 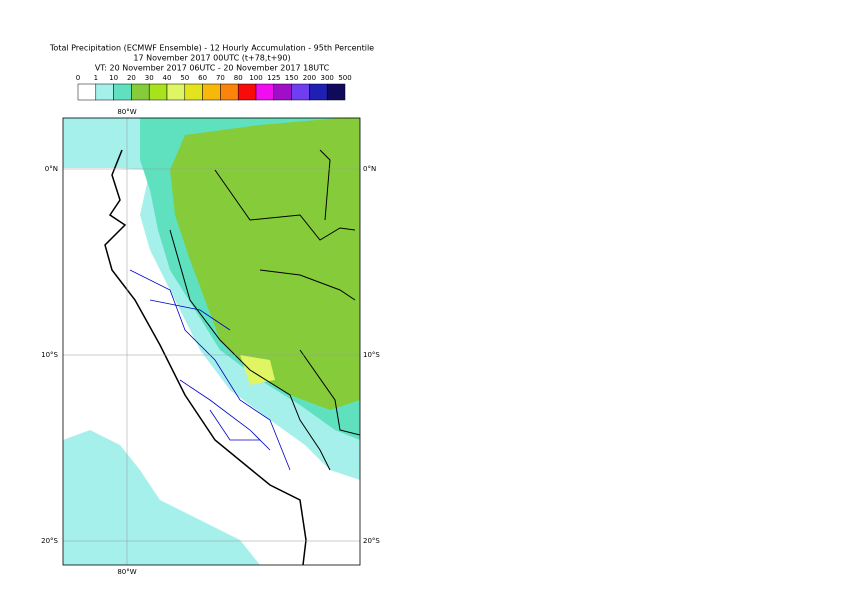 I want to click on legend-level: 30, so click(x=149, y=78).